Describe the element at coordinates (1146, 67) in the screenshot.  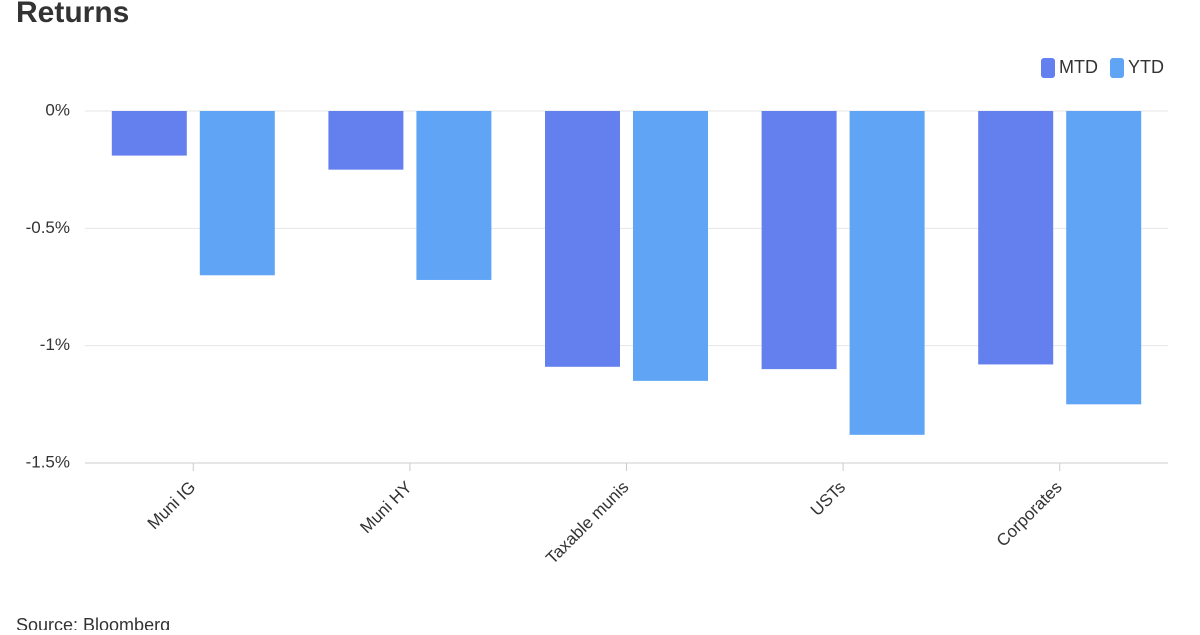
I see `legend-label: YTD` at that location.